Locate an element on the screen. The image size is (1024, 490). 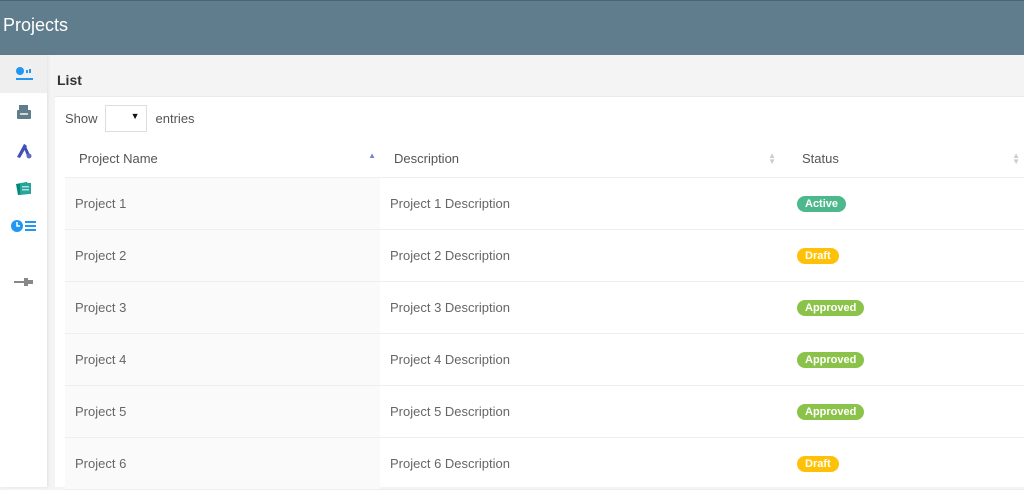
description-cell: Project 2 Description is located at coordinates (580, 255).